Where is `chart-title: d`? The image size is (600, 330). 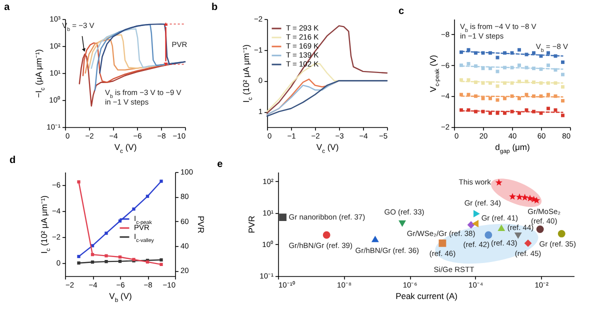 chart-title: d is located at coordinates (12, 160).